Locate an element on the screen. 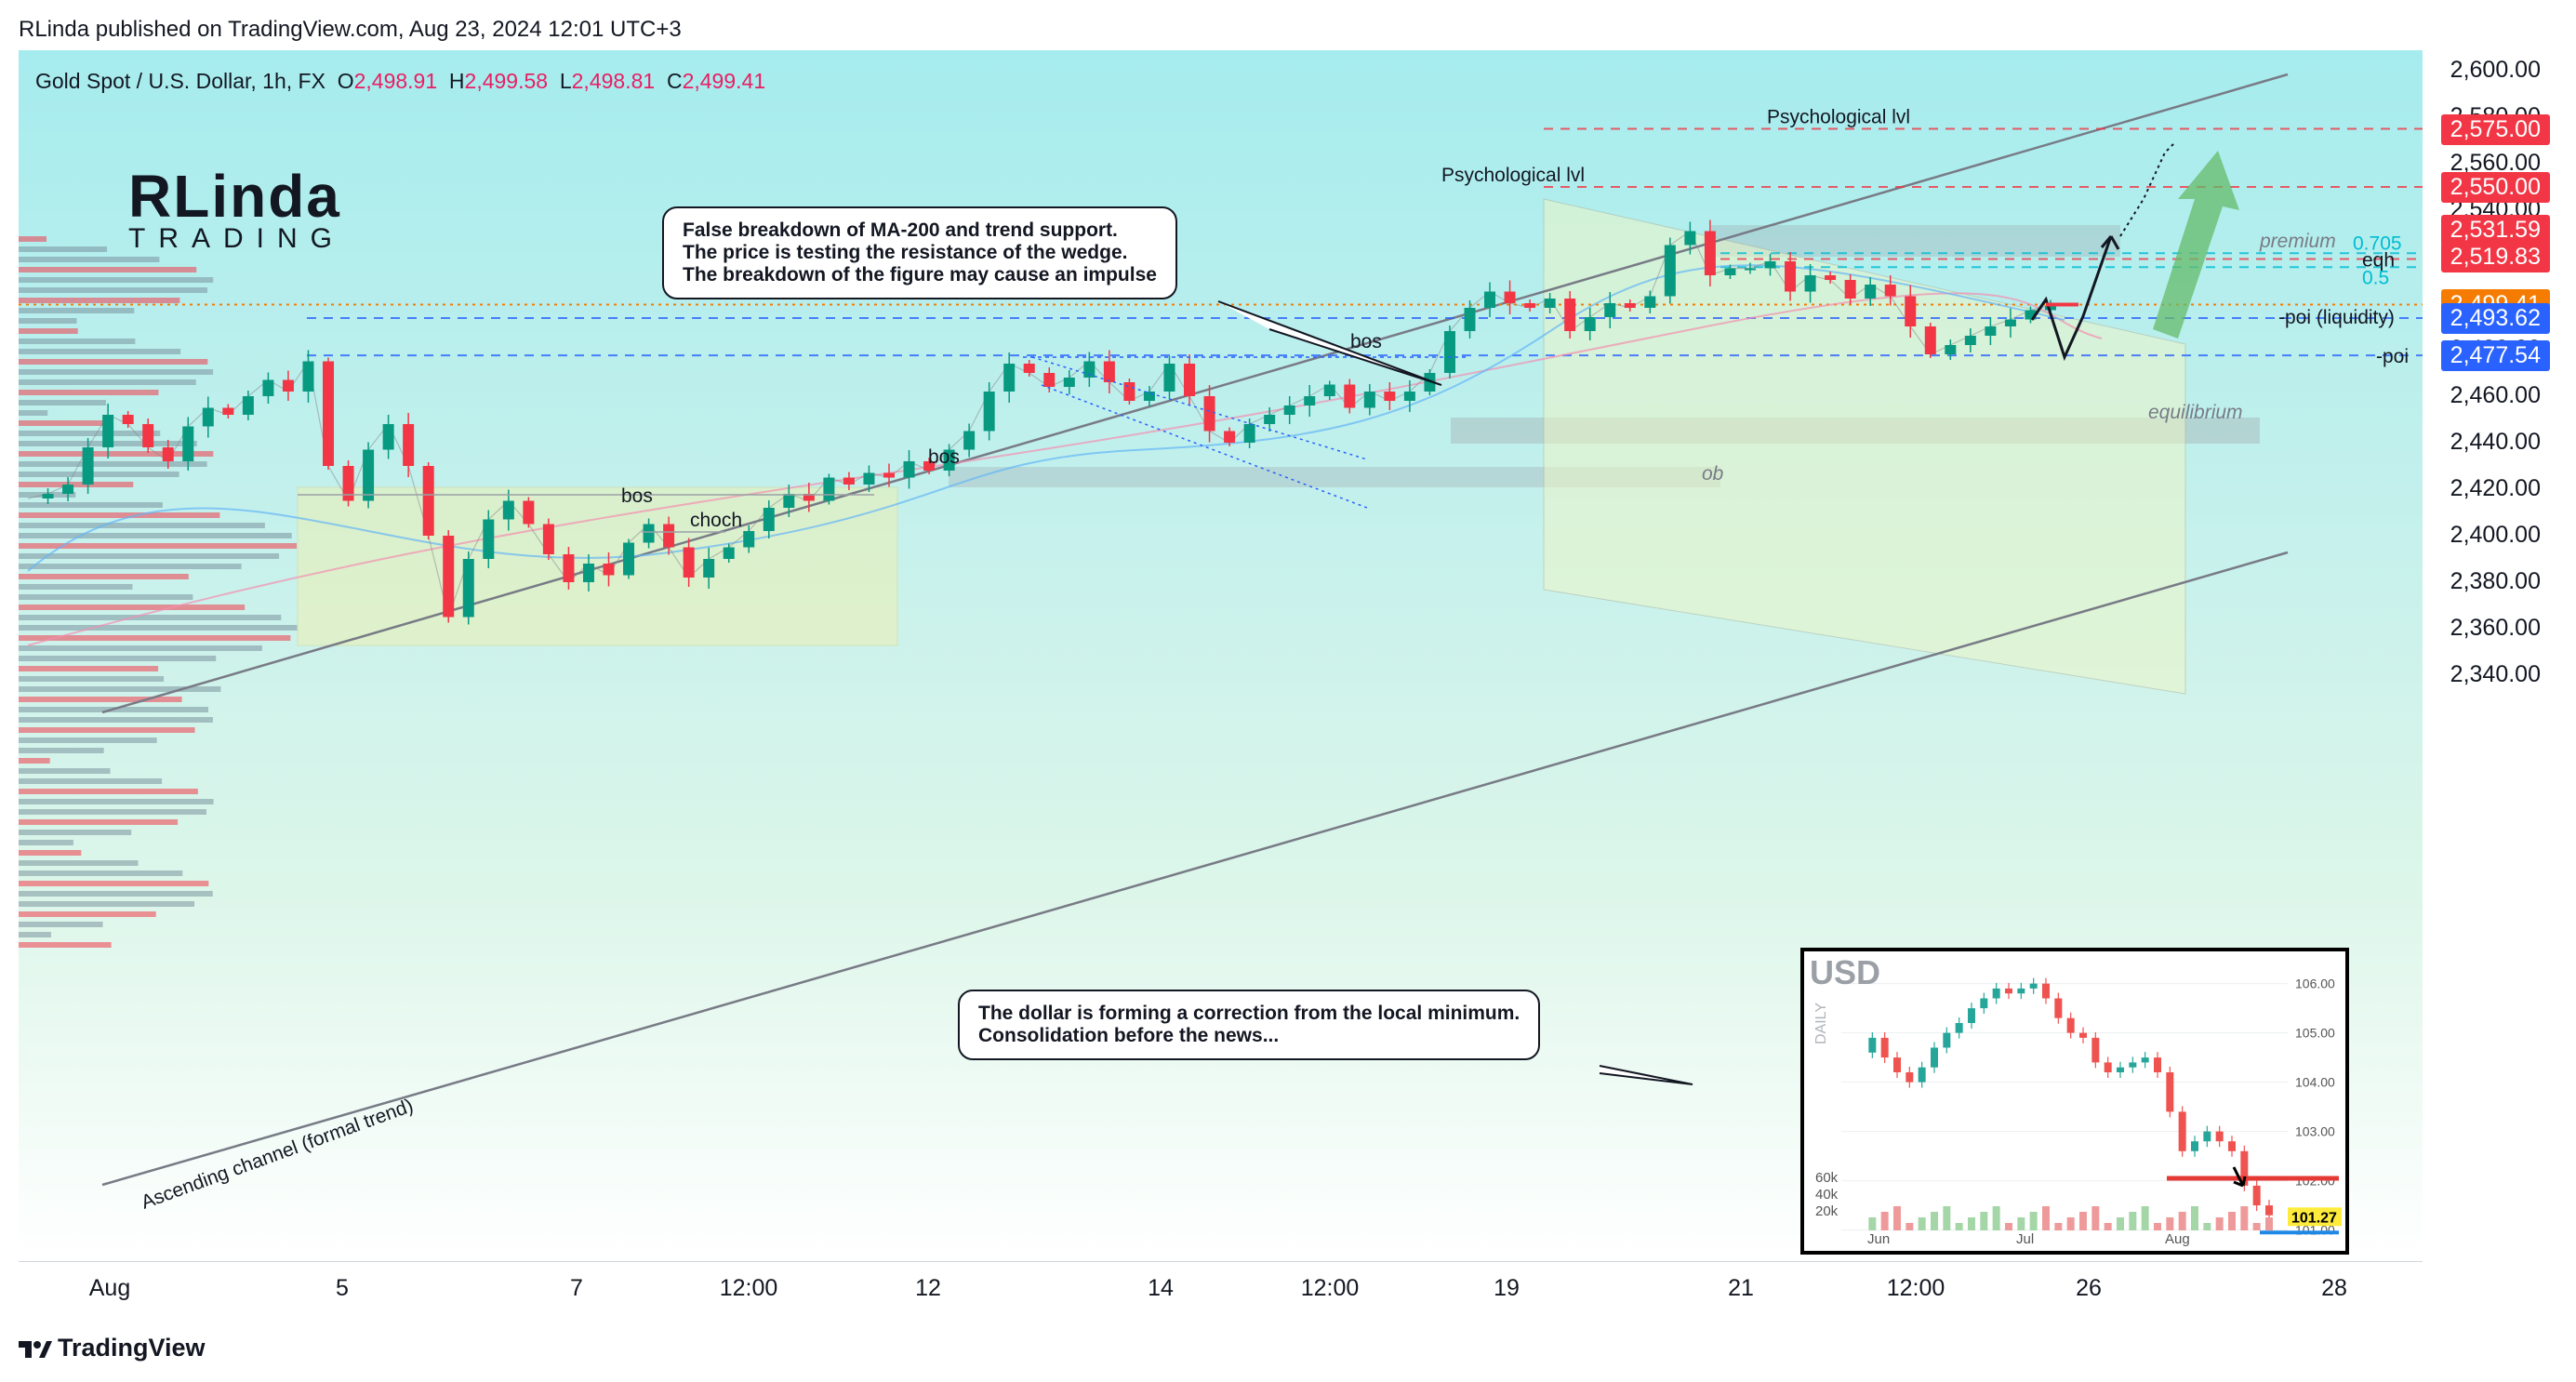 Image resolution: width=2576 pixels, height=1382 pixels. time-tick-label: 12:00 is located at coordinates (1915, 1288).